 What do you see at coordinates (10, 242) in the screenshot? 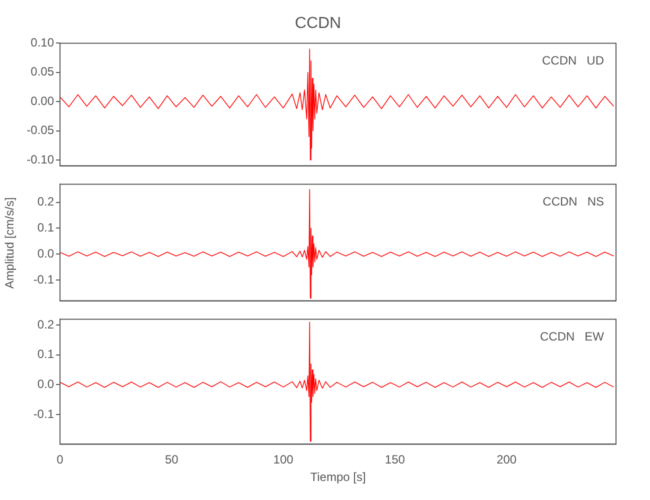
I see `y-axis-title: Amplitud [cm/s/s]` at bounding box center [10, 242].